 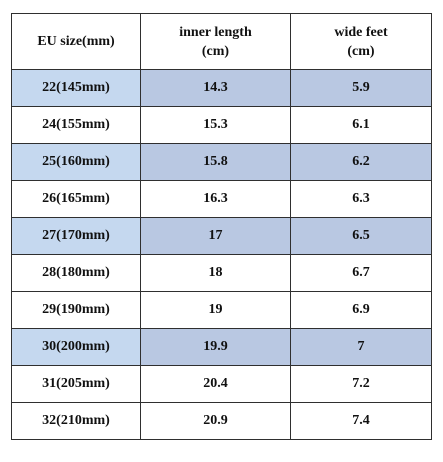 I want to click on wide-feet-cell: 5.9, so click(x=361, y=88).